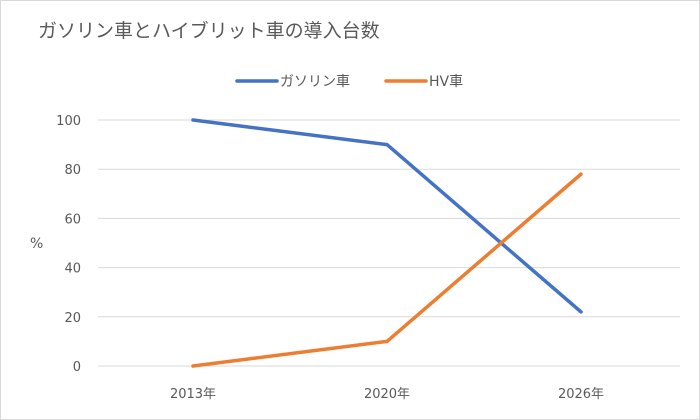  Describe the element at coordinates (36, 244) in the screenshot. I see `y-axis-label: %` at that location.